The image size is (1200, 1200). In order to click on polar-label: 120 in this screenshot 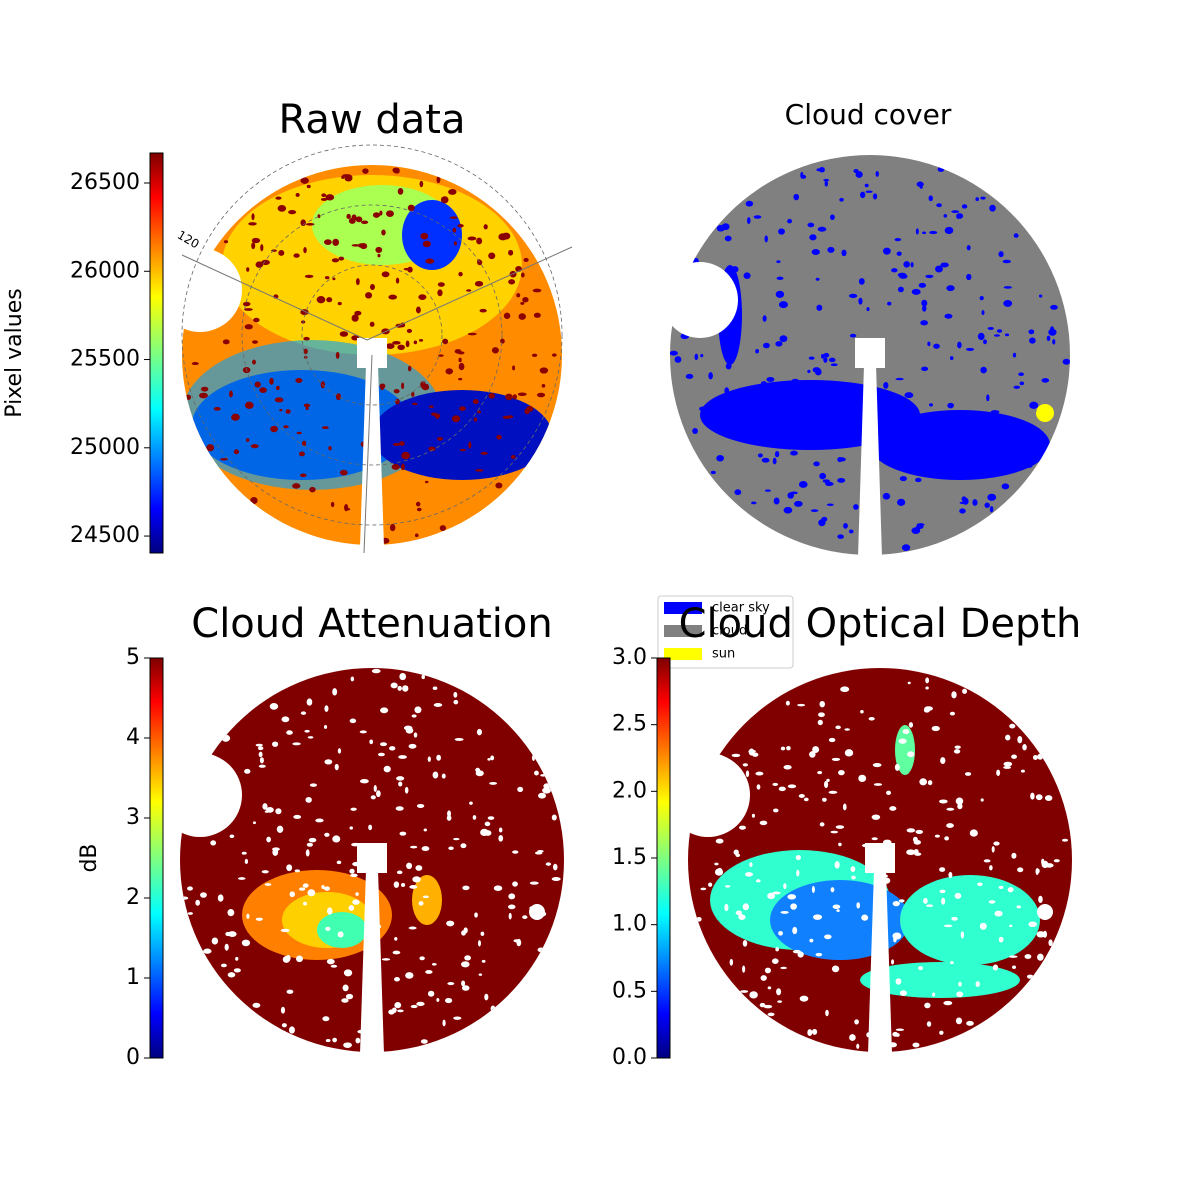, I will do `click(188, 240)`.